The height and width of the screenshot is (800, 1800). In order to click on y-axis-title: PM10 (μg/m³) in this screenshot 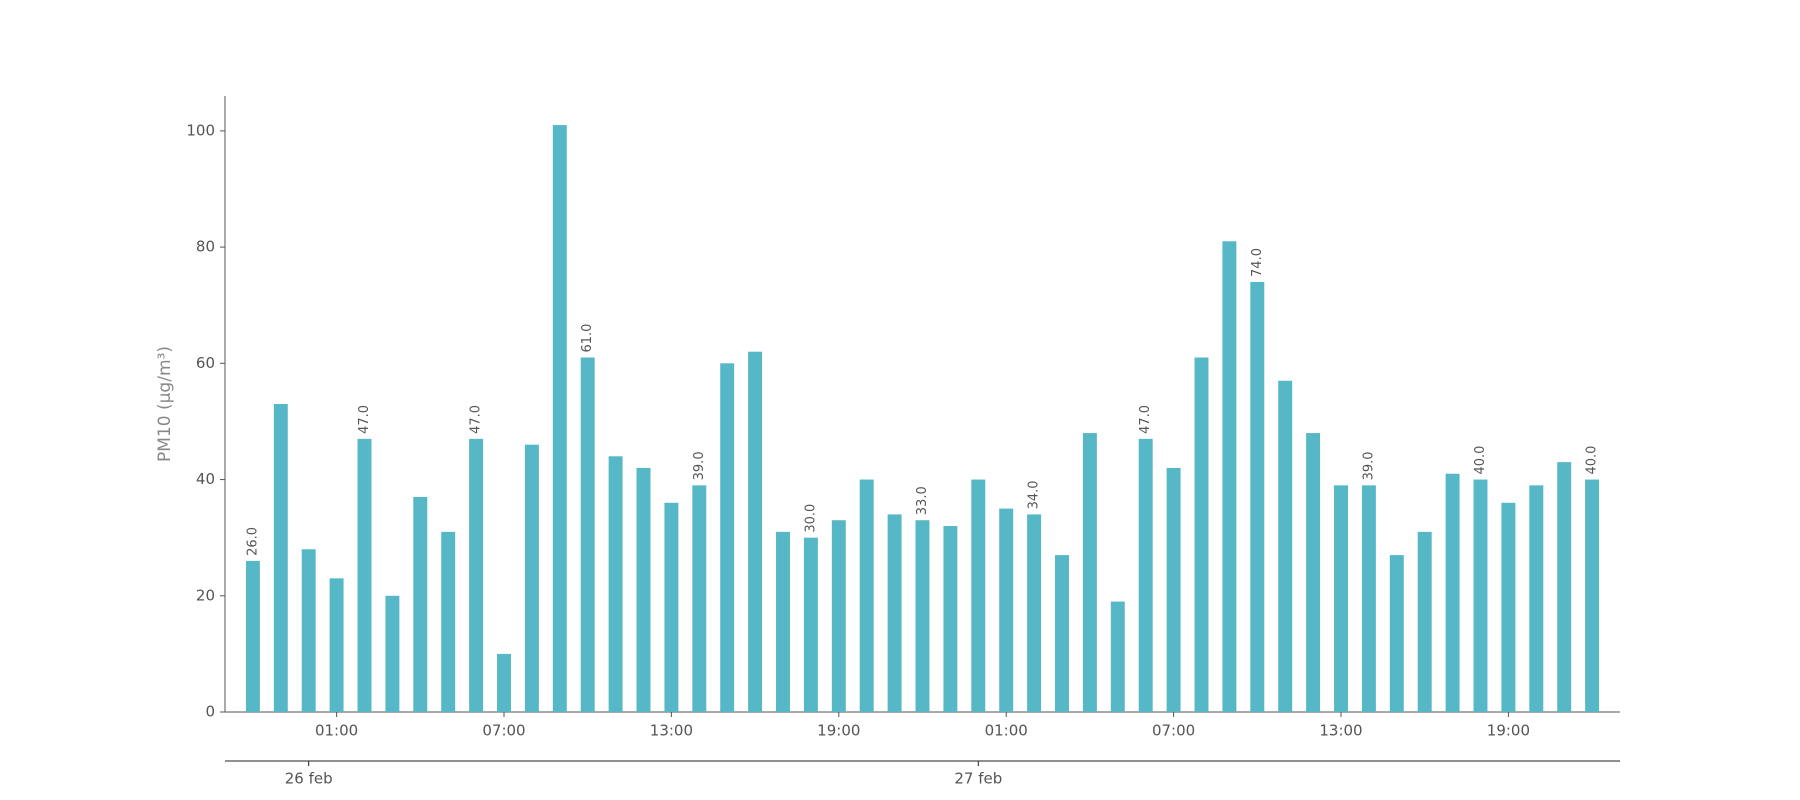, I will do `click(165, 404)`.